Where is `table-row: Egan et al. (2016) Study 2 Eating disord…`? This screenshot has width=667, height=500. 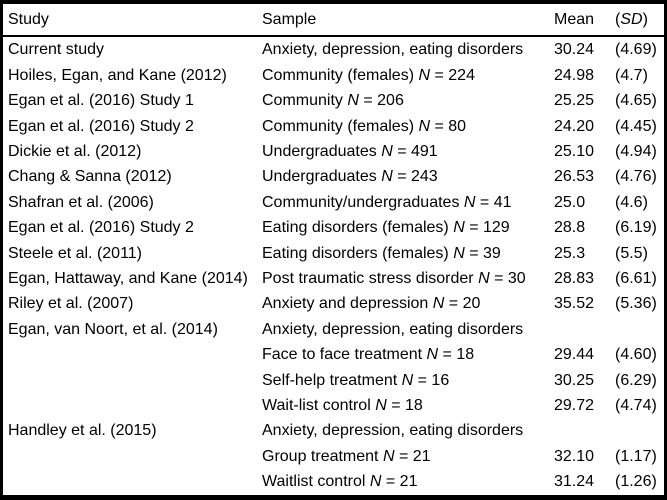 table-row: Egan et al. (2016) Study 2 Eating disord… is located at coordinates (333, 227).